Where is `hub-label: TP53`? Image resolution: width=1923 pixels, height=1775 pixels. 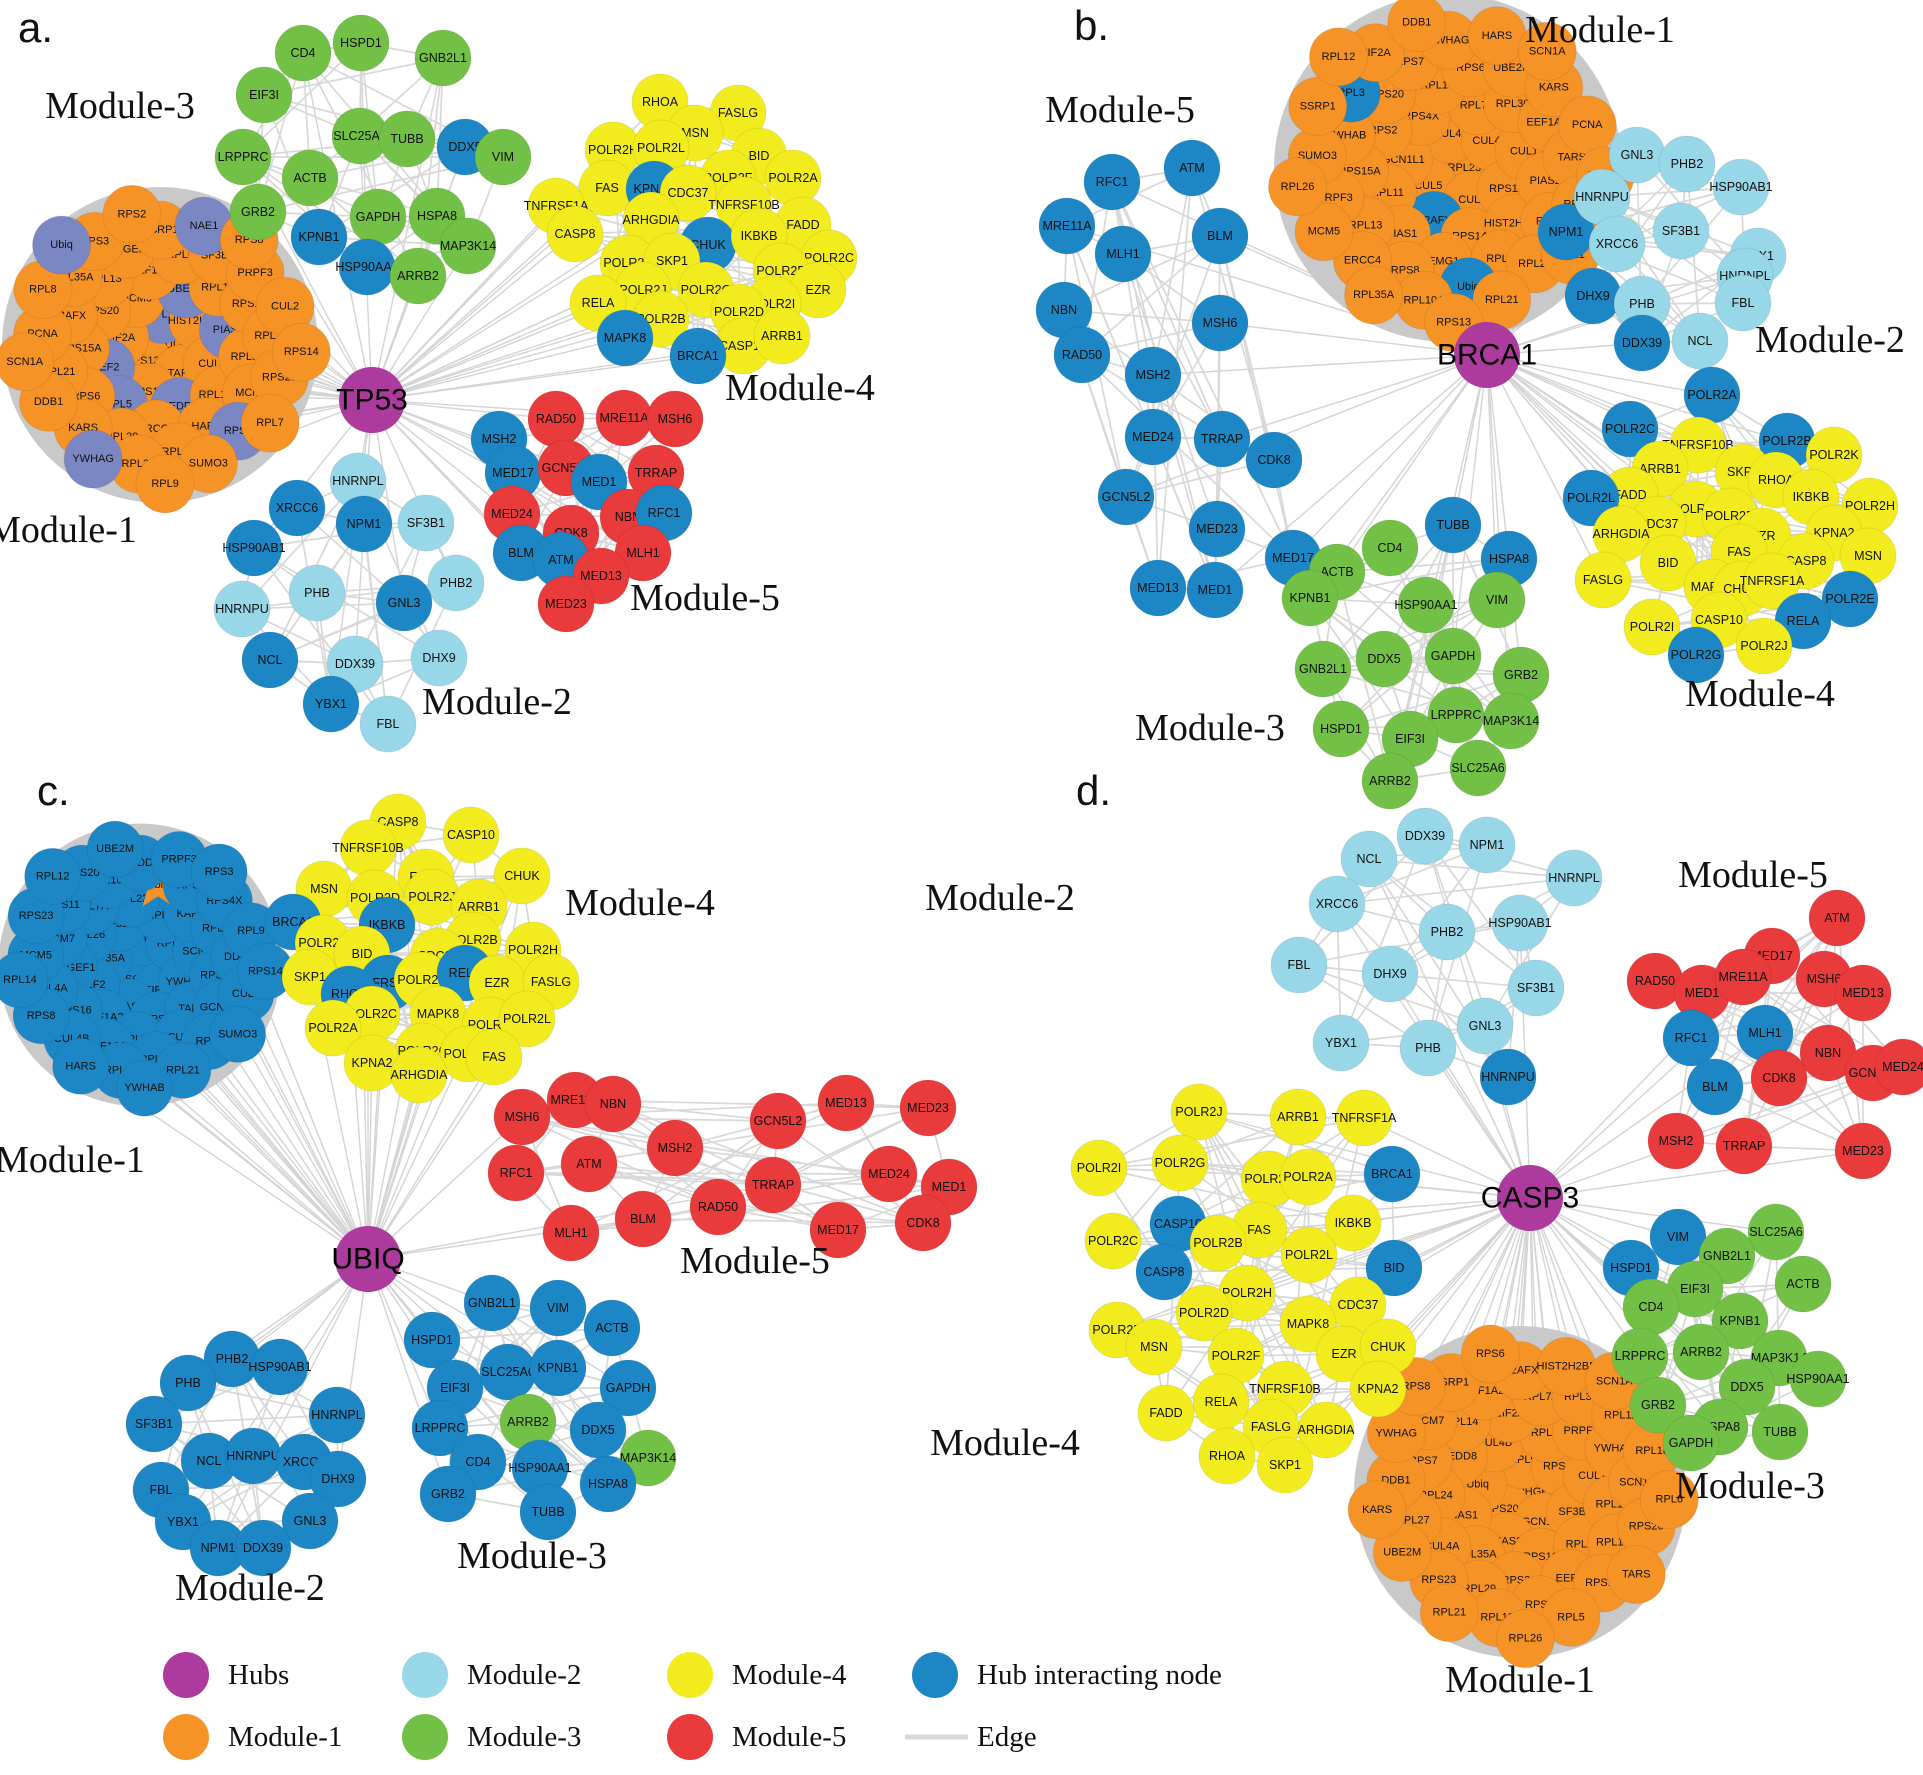
hub-label: TP53 is located at coordinates (372, 400).